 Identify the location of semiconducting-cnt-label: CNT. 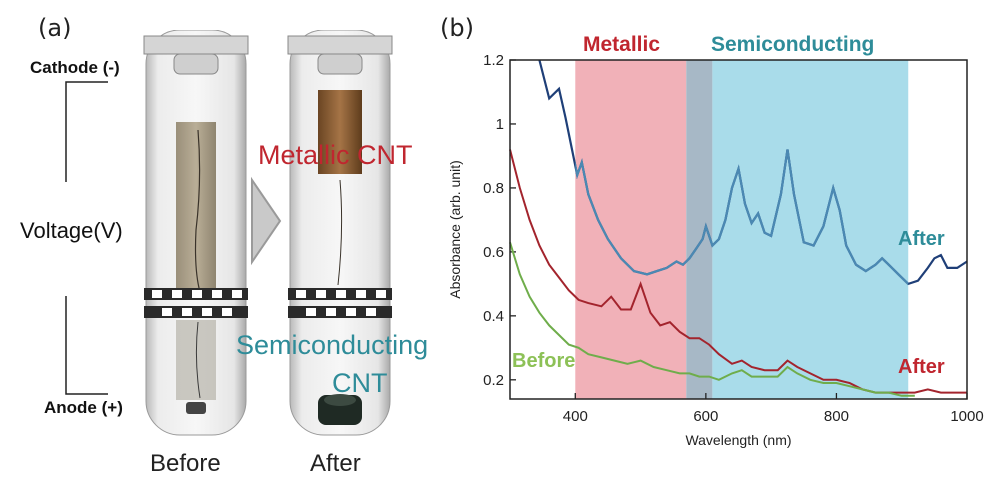
(360, 383).